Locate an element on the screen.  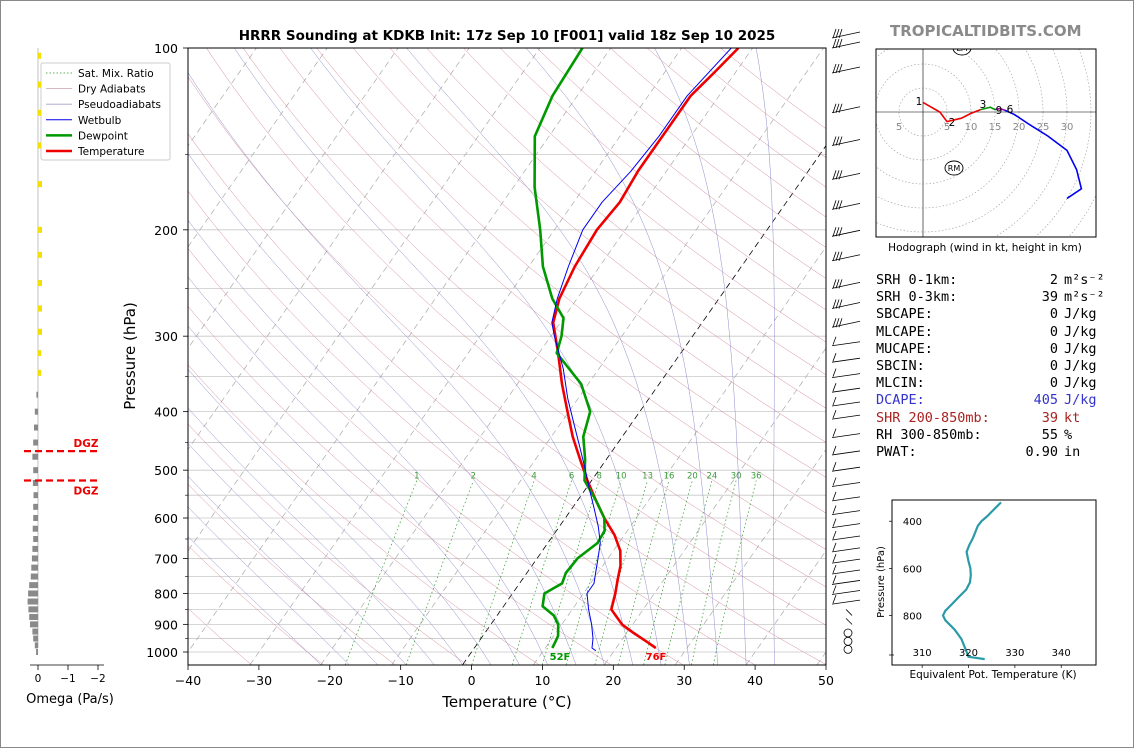
storm-motion-label: RM is located at coordinates (954, 168).